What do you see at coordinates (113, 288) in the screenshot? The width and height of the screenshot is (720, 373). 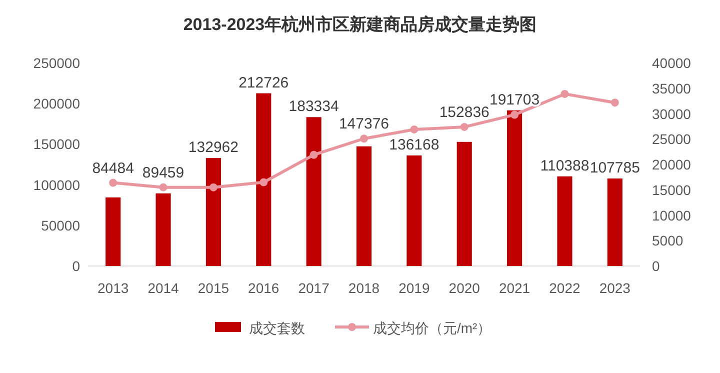 I see `x-tick-label: 2013` at bounding box center [113, 288].